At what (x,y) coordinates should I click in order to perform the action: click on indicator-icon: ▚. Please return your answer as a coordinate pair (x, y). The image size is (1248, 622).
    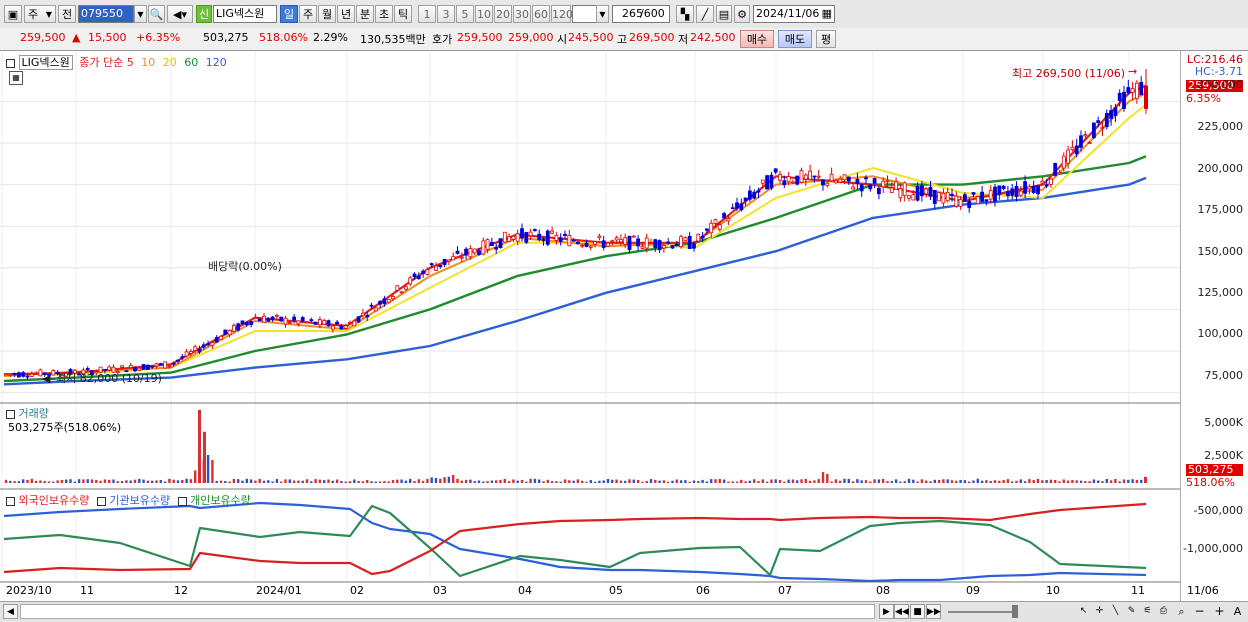
    Looking at the image, I should click on (685, 14).